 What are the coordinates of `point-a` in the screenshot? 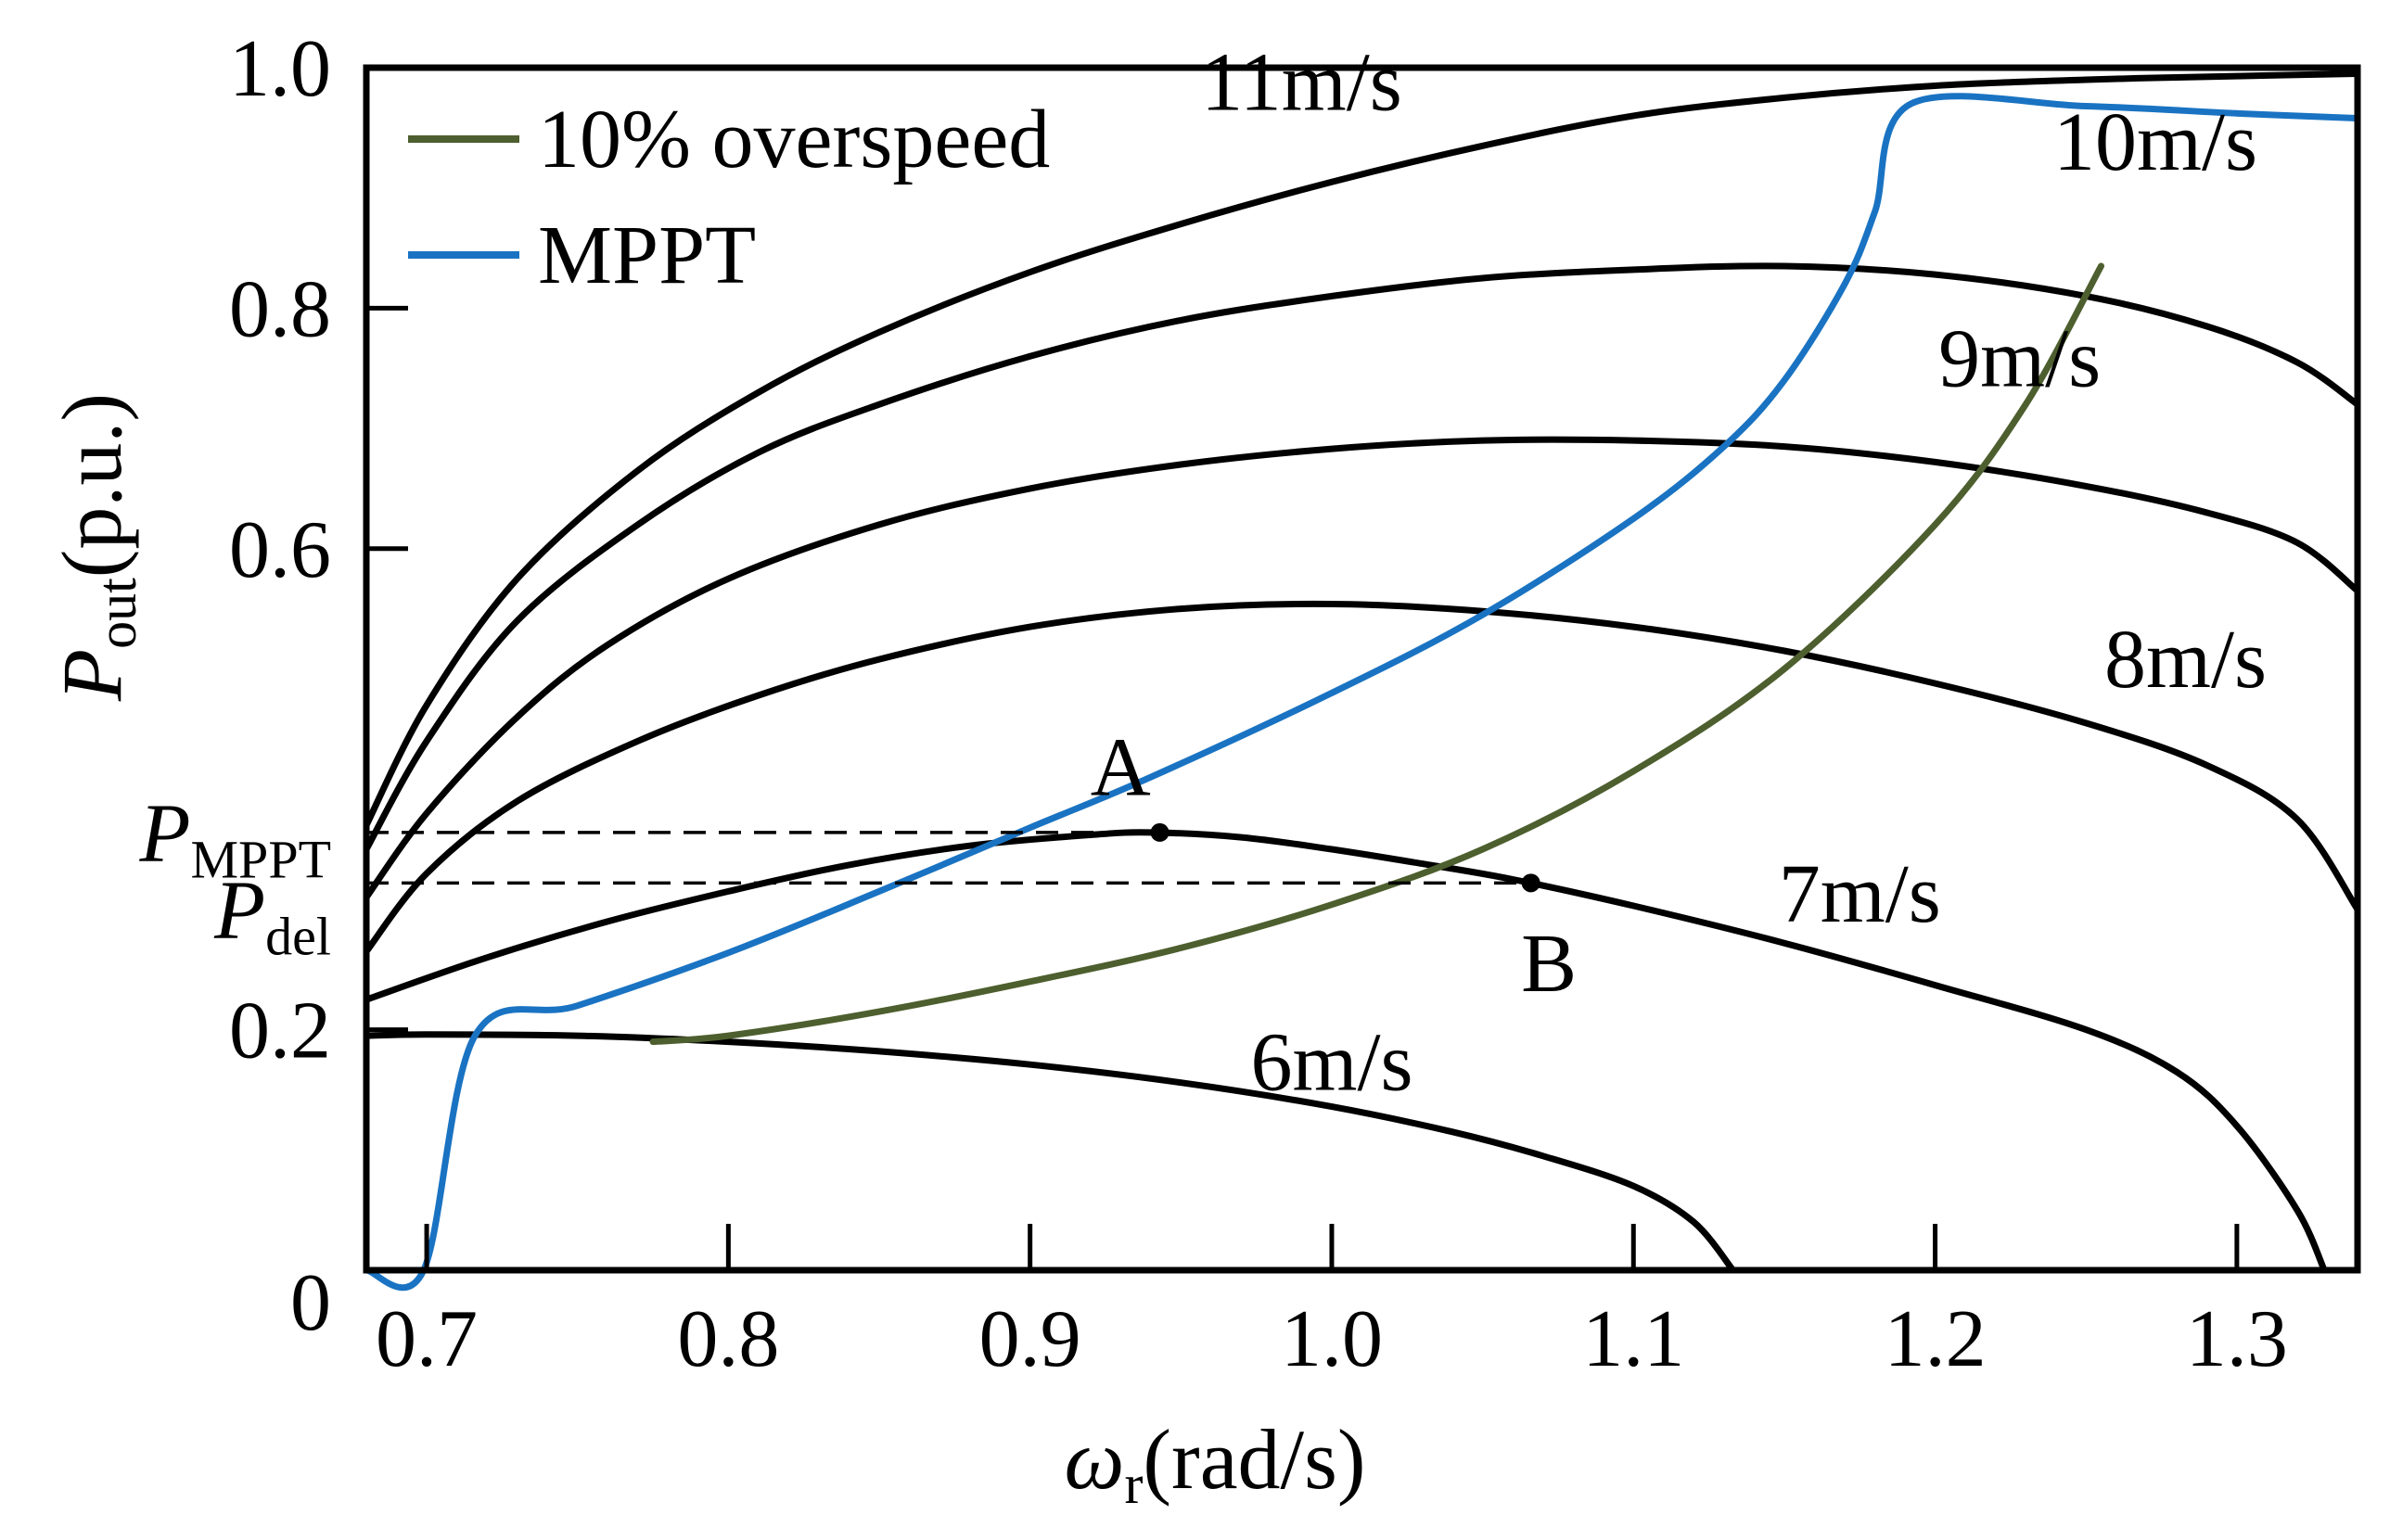 It's located at (1159, 832).